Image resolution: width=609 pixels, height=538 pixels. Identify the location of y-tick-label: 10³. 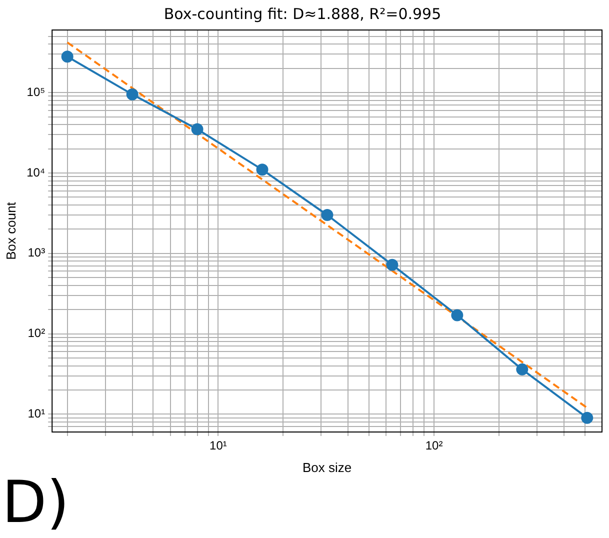
(37, 253).